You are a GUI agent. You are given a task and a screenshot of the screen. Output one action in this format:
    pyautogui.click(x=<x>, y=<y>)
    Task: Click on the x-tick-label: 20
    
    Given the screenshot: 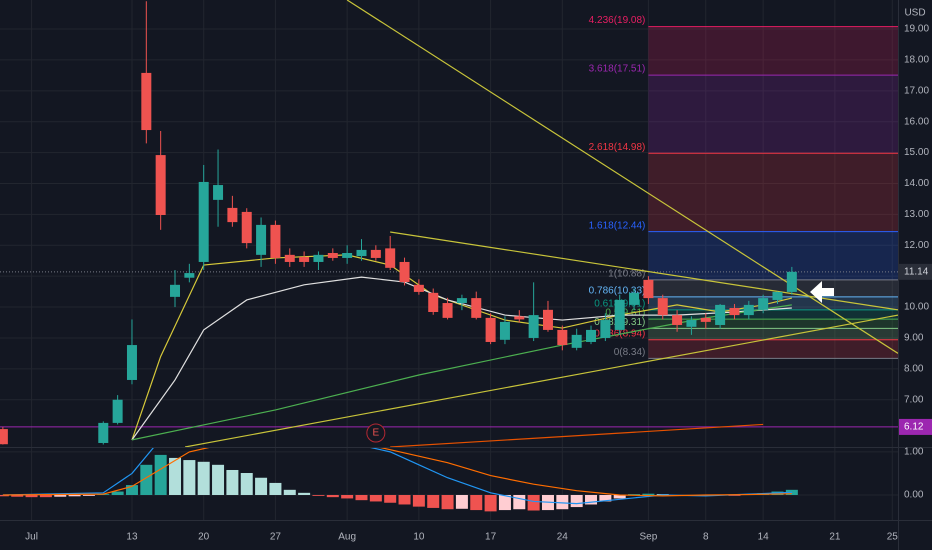 What is the action you would take?
    pyautogui.click(x=204, y=537)
    